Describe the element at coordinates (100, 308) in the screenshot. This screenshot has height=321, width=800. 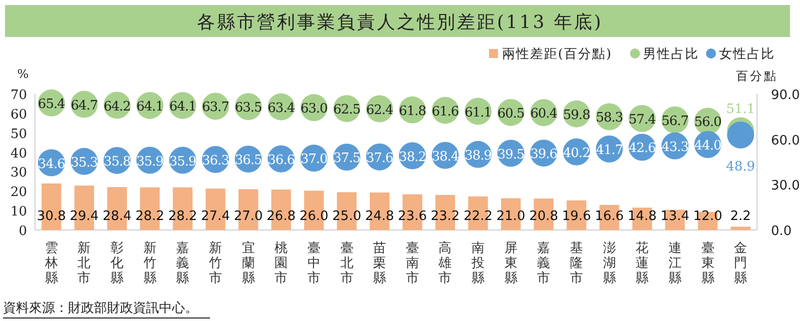
I see `source-note: 資料來源：財政部財政資訊中心。` at that location.